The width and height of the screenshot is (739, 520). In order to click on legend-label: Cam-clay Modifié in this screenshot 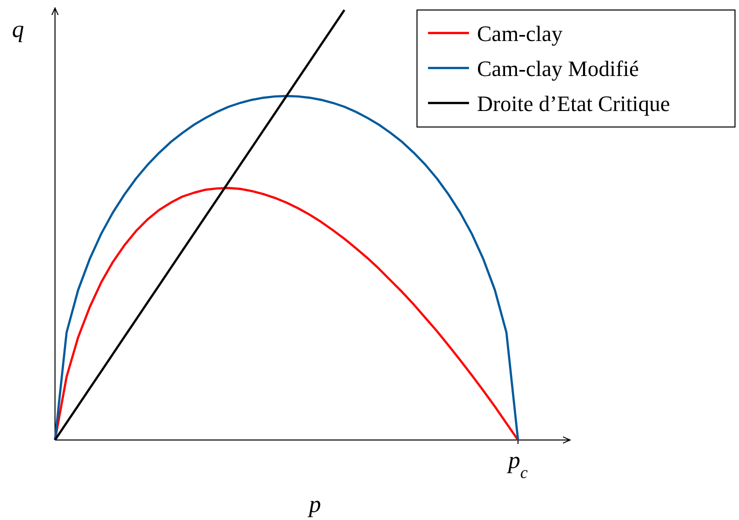, I will do `click(558, 68)`.